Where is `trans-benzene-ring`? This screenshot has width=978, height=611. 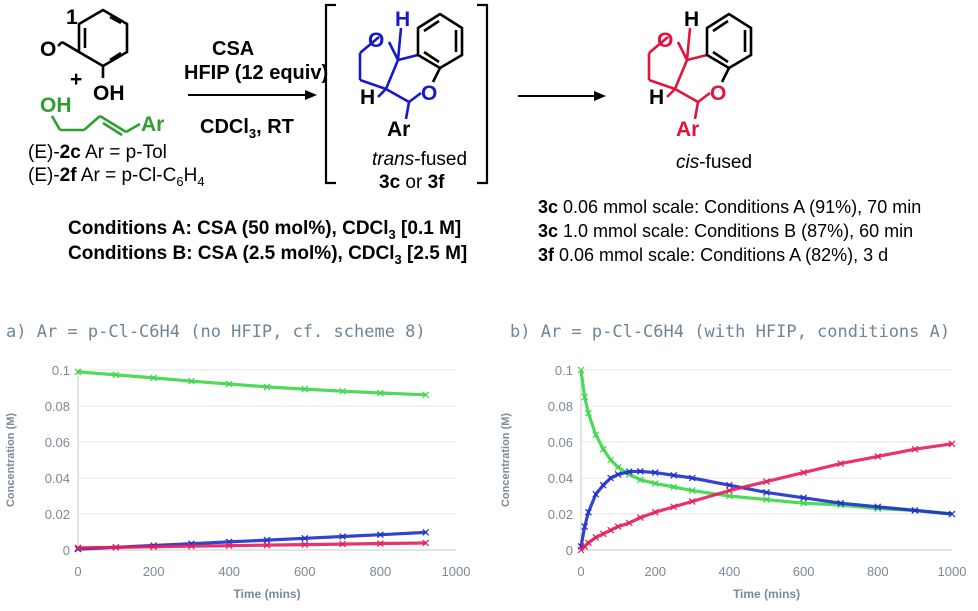 trans-benzene-ring is located at coordinates (440, 47).